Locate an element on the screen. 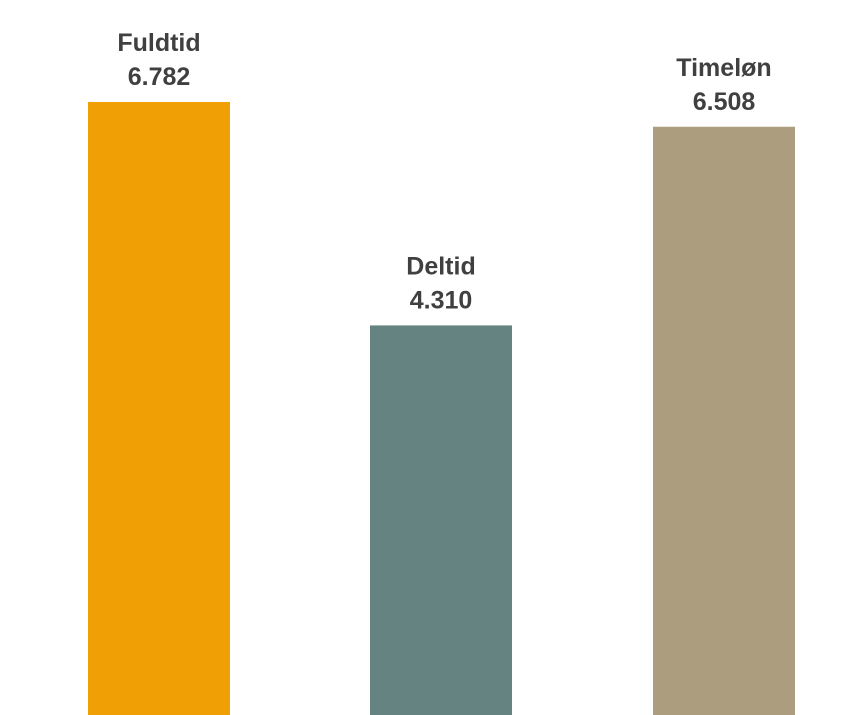 The image size is (853, 715). value-label: 4.310 is located at coordinates (441, 300).